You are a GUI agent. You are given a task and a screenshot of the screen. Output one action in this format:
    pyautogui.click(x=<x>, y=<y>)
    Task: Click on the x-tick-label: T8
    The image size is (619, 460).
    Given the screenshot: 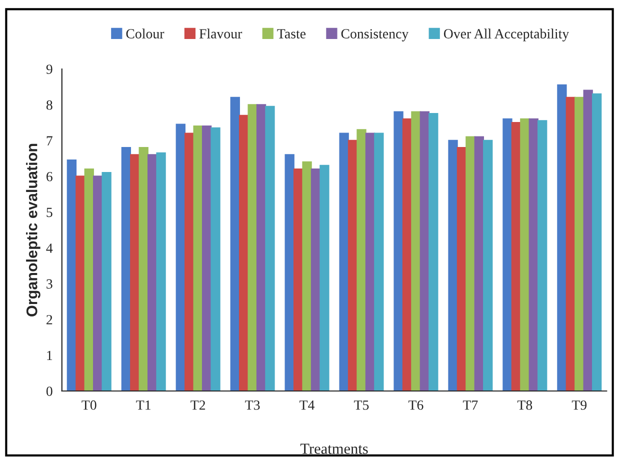 What is the action you would take?
    pyautogui.click(x=524, y=405)
    